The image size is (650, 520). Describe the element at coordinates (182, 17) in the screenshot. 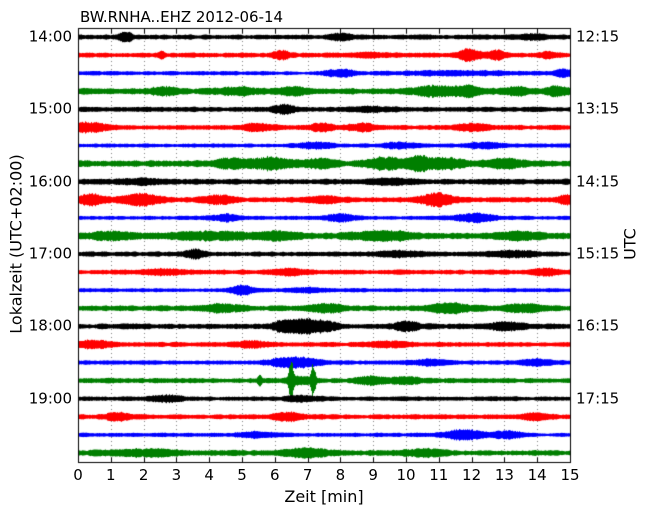

I see `plot-title: BW.RNHA..EHZ 2012-06-14` at that location.